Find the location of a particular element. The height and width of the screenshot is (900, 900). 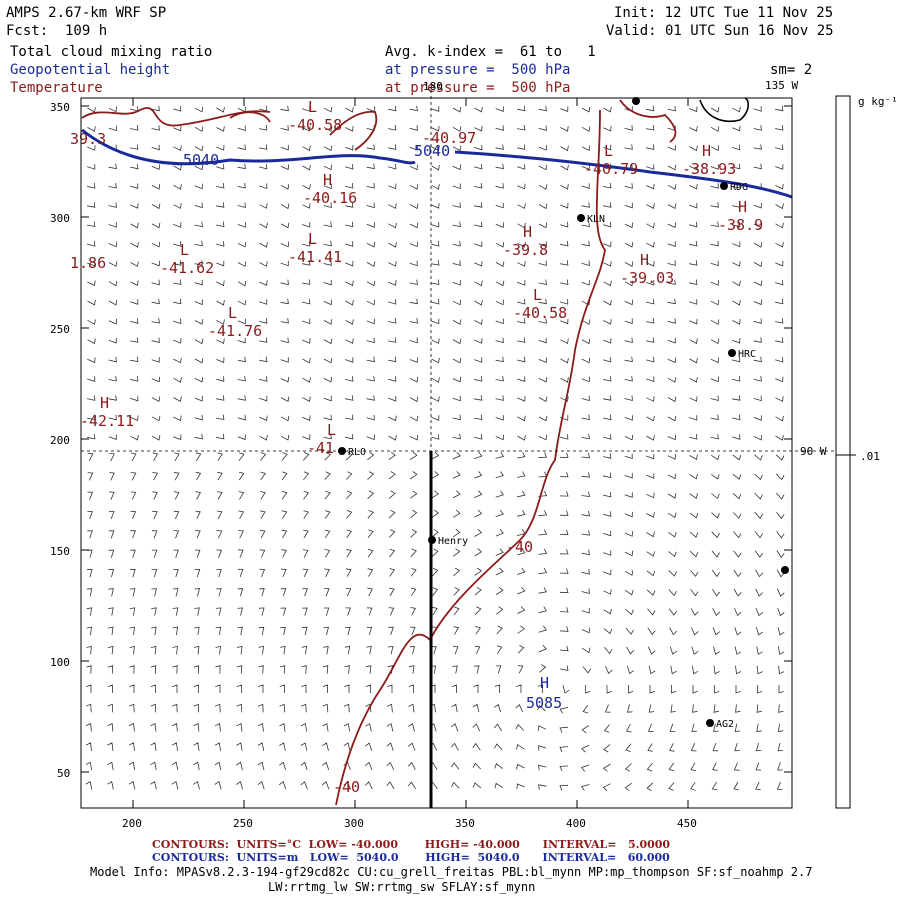

x-tick: 250 is located at coordinates (243, 823).